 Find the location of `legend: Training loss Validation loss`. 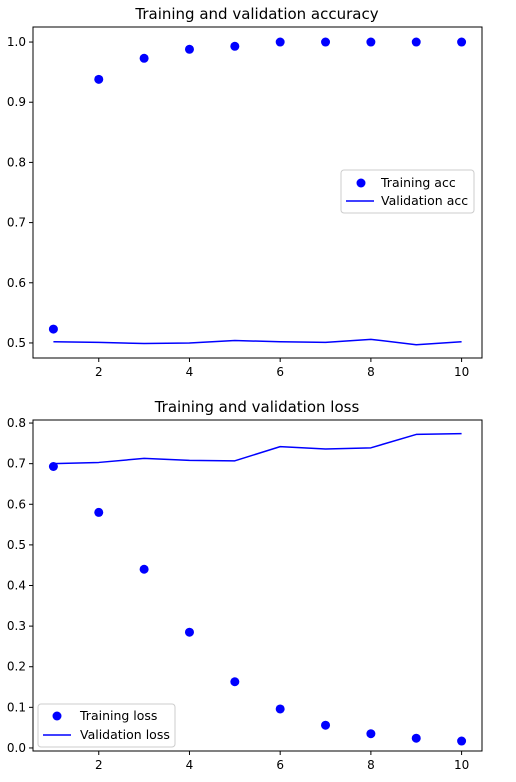

legend: Training loss Validation loss is located at coordinates (106, 725).